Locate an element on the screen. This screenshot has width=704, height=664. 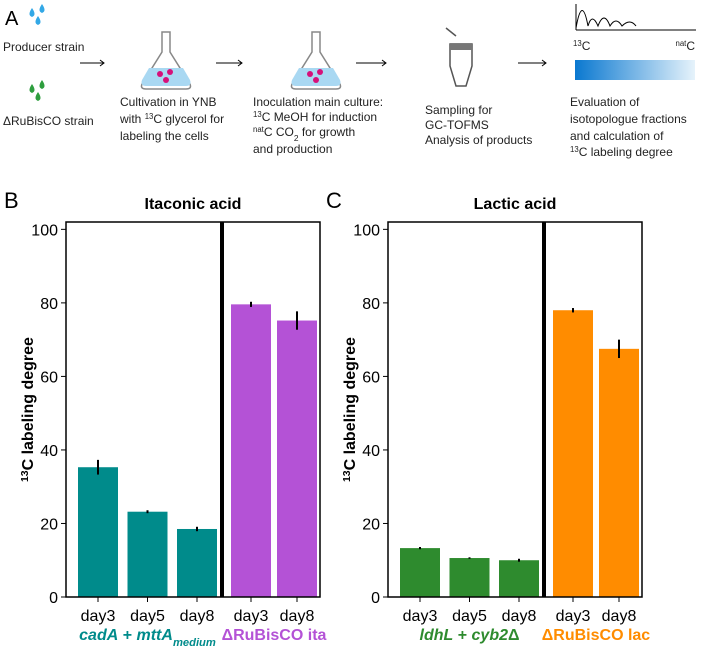
panel-label: C is located at coordinates (334, 200).